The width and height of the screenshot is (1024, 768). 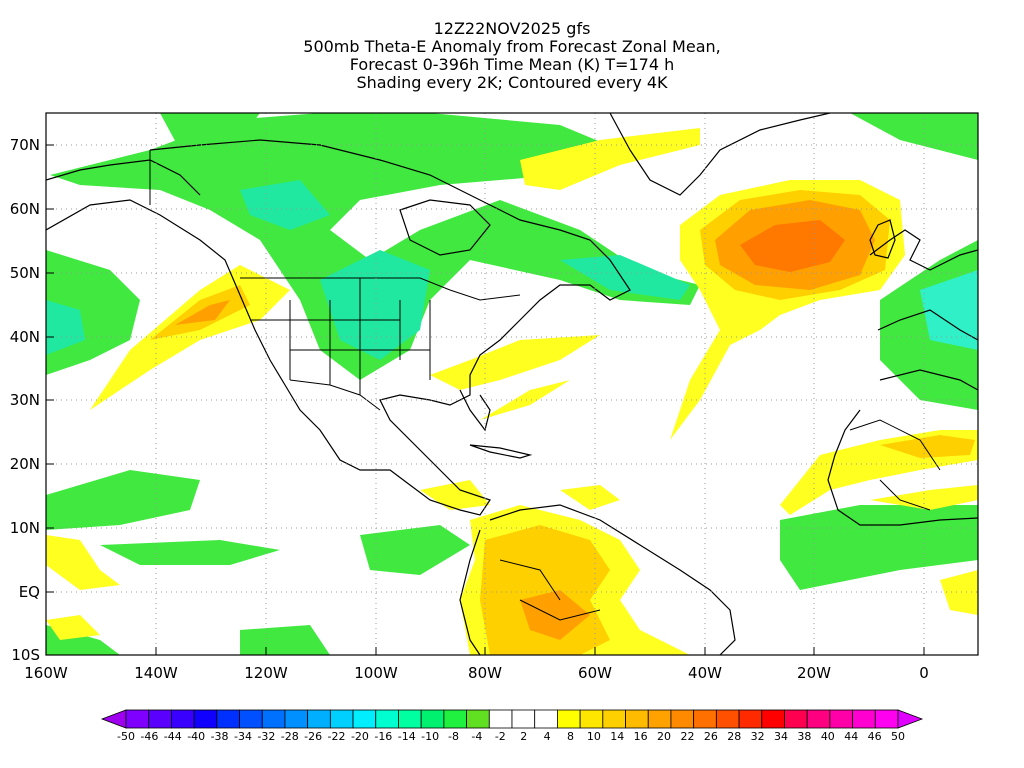 I want to click on yellow-anomaly-greenland, so click(x=610, y=159).